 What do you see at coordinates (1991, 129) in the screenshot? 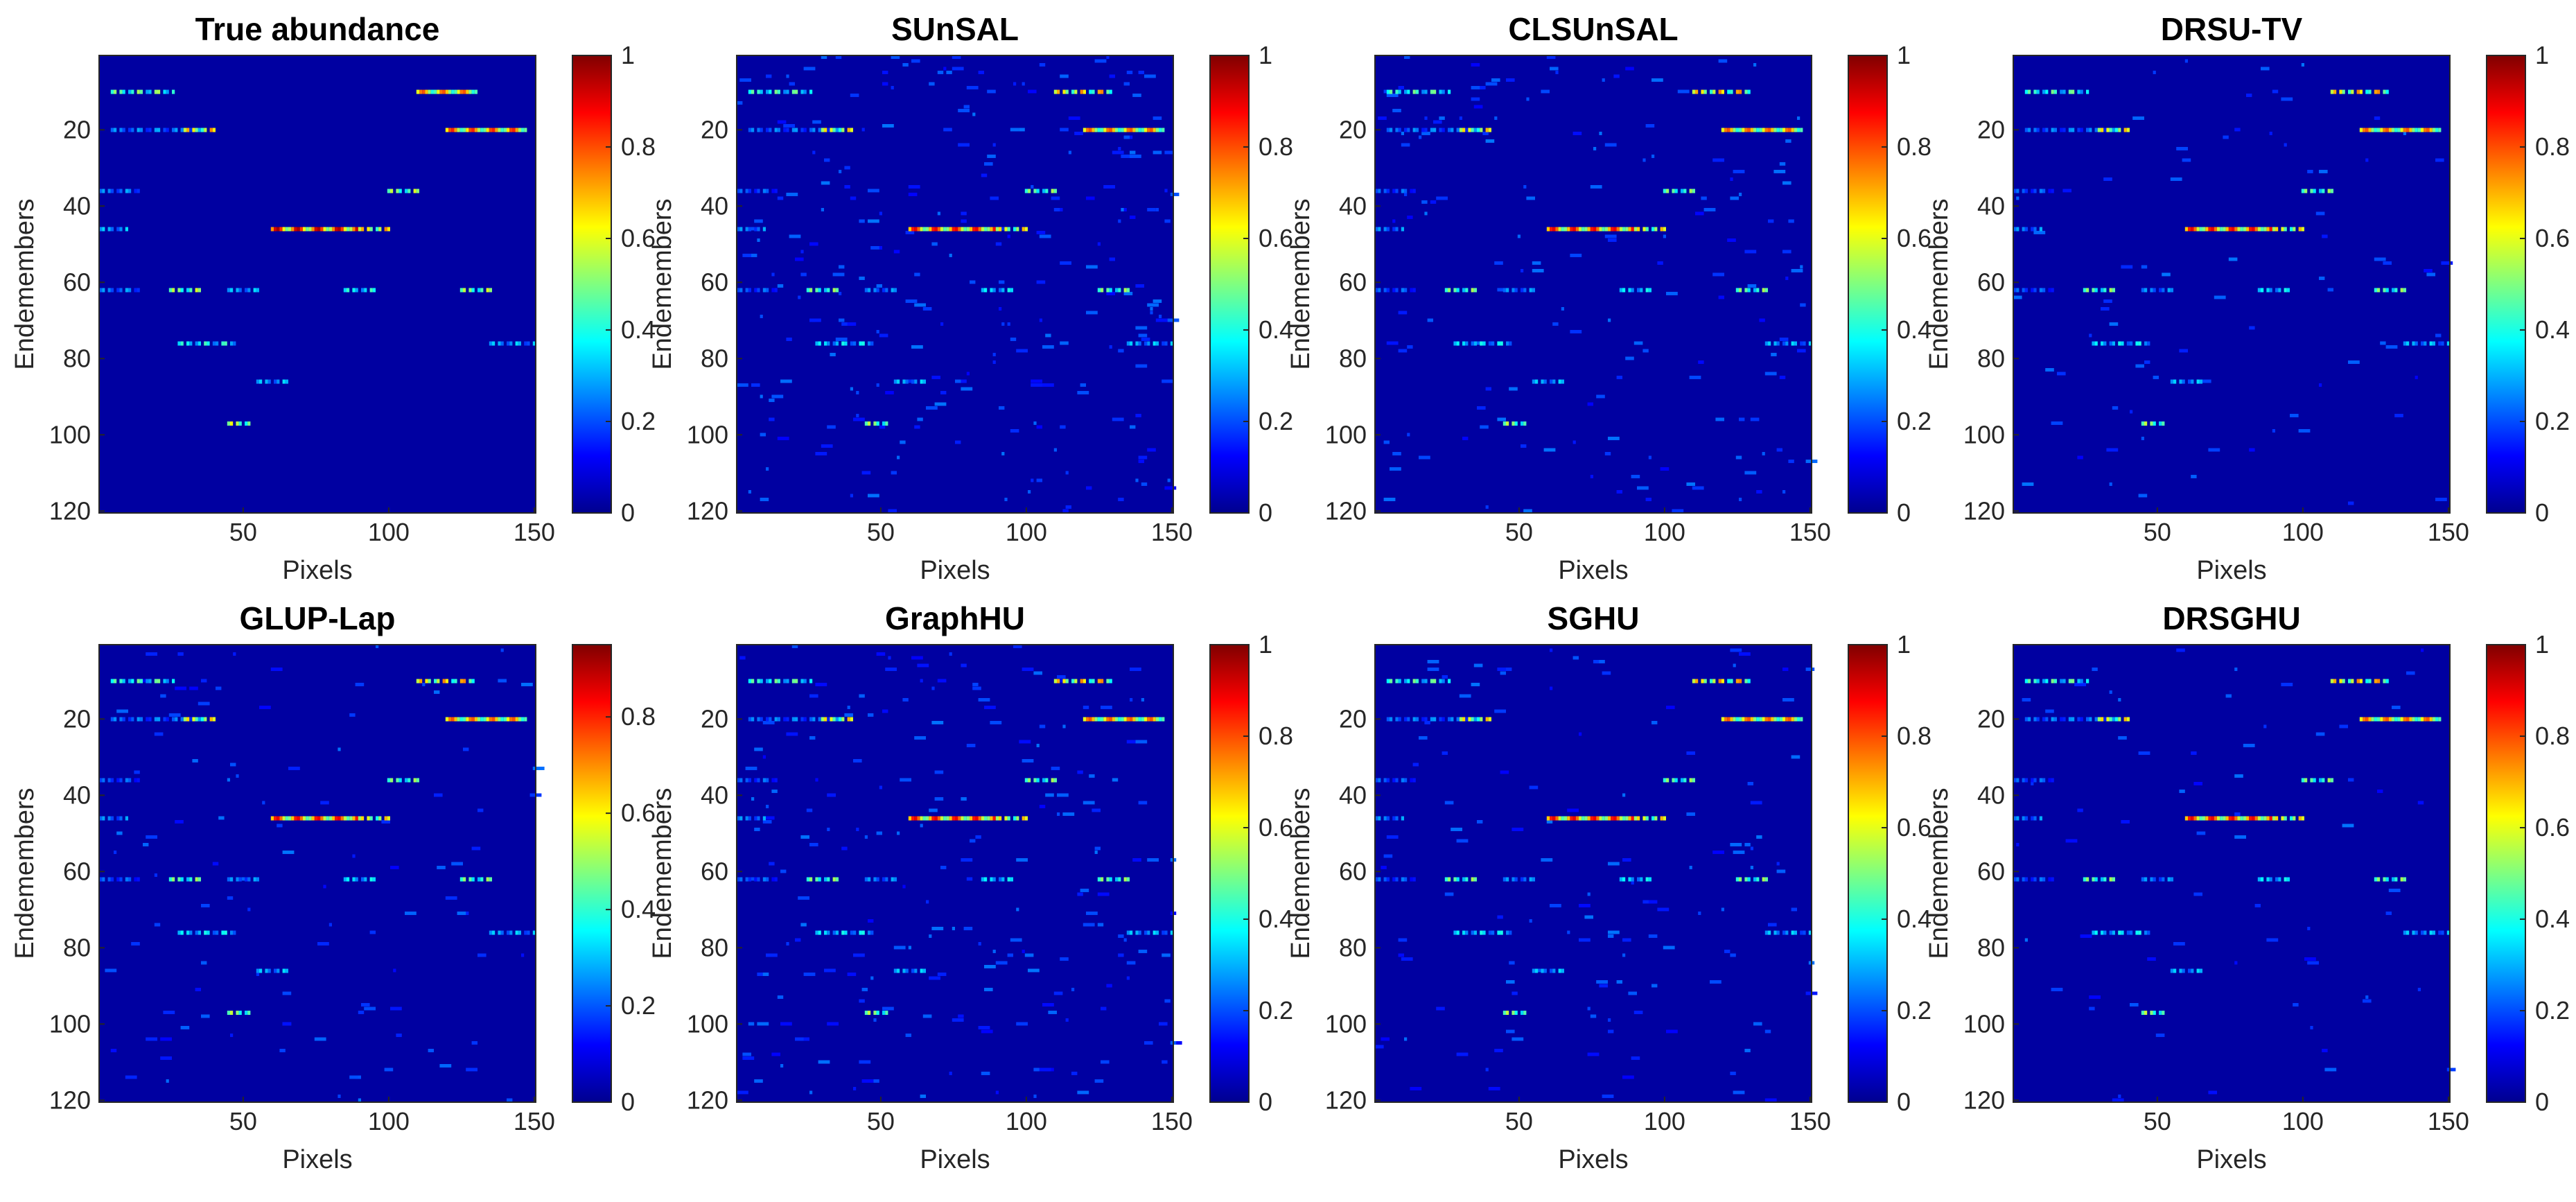
I see `y-tick-label: 20` at bounding box center [1991, 129].